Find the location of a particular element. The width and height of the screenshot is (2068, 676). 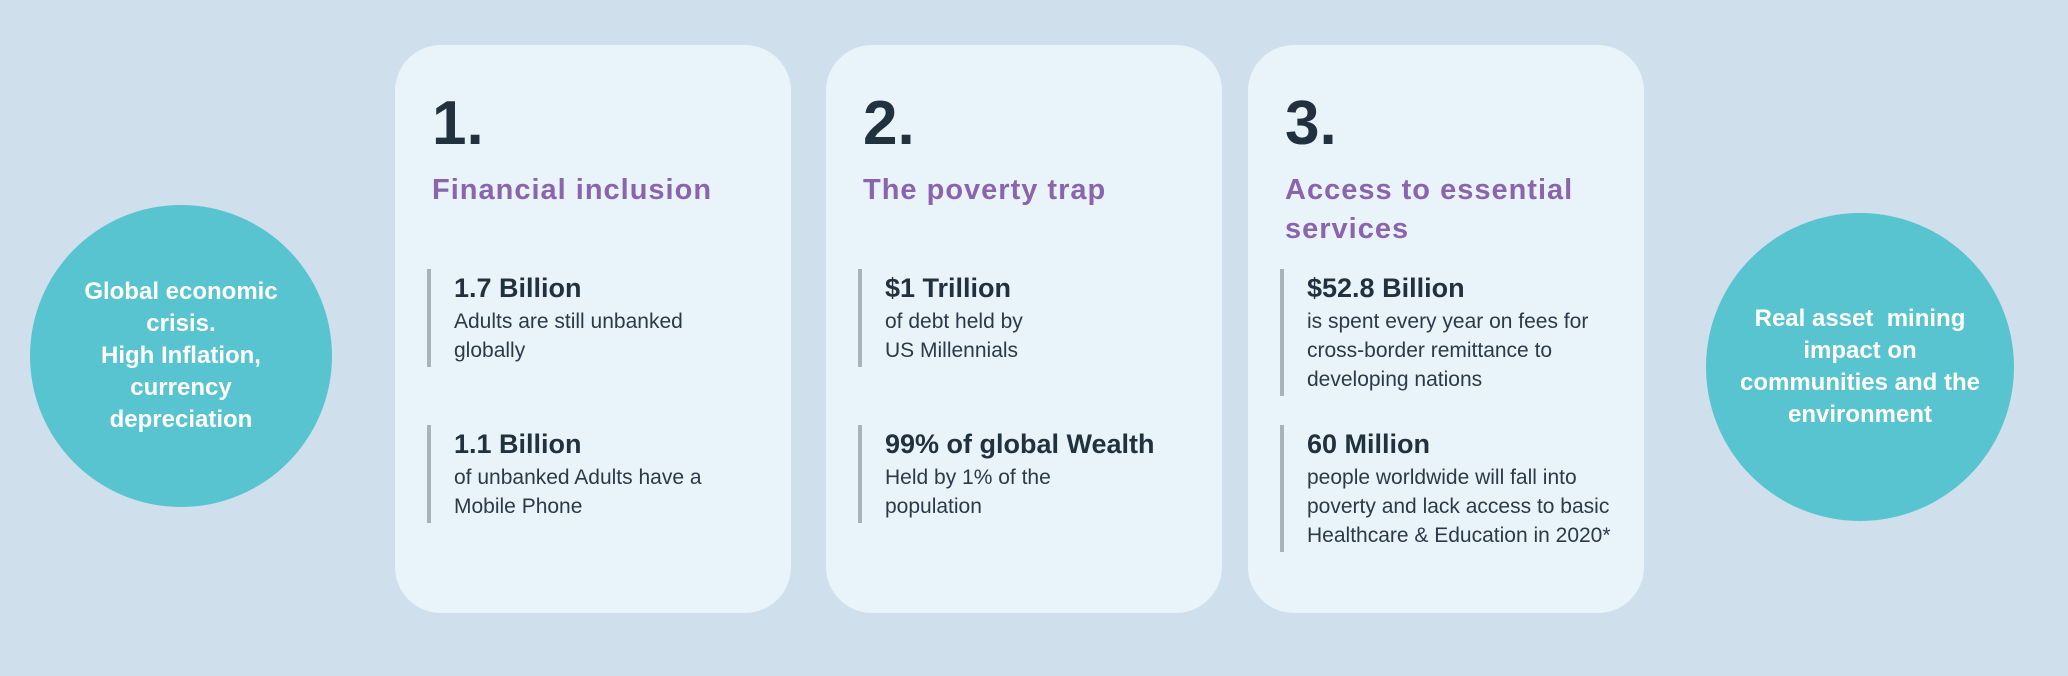

stat-value: $1 Trillion is located at coordinates (948, 288).